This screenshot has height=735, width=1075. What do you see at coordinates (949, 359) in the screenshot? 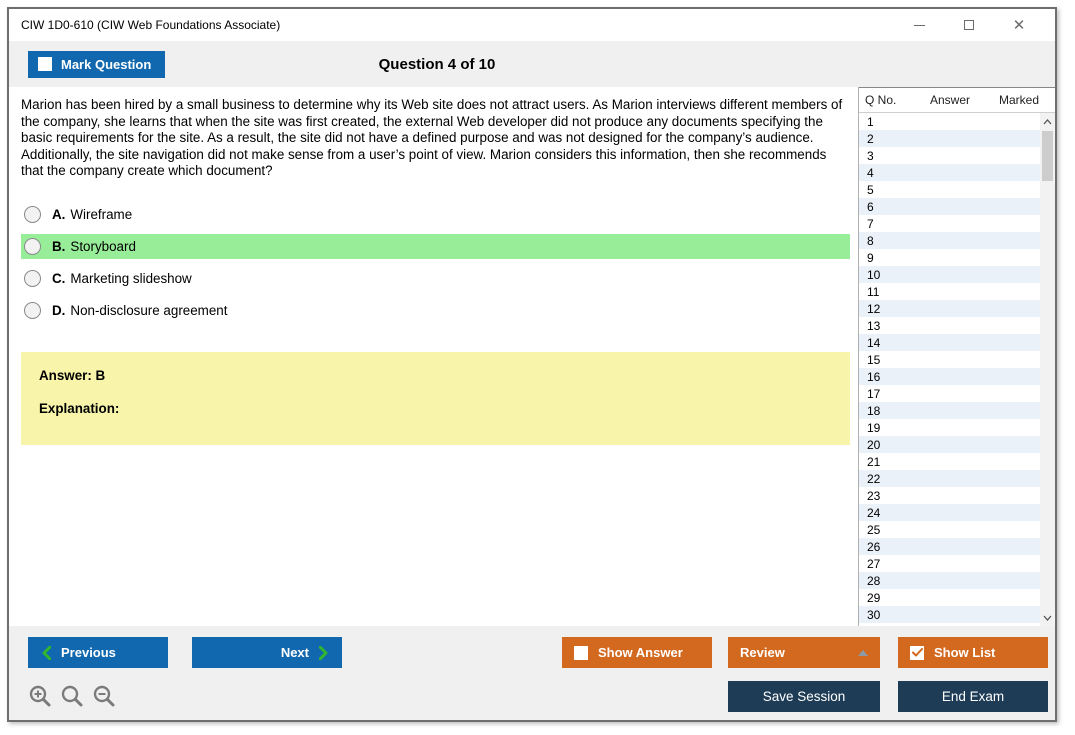
I see `question-list-row: 15` at bounding box center [949, 359].